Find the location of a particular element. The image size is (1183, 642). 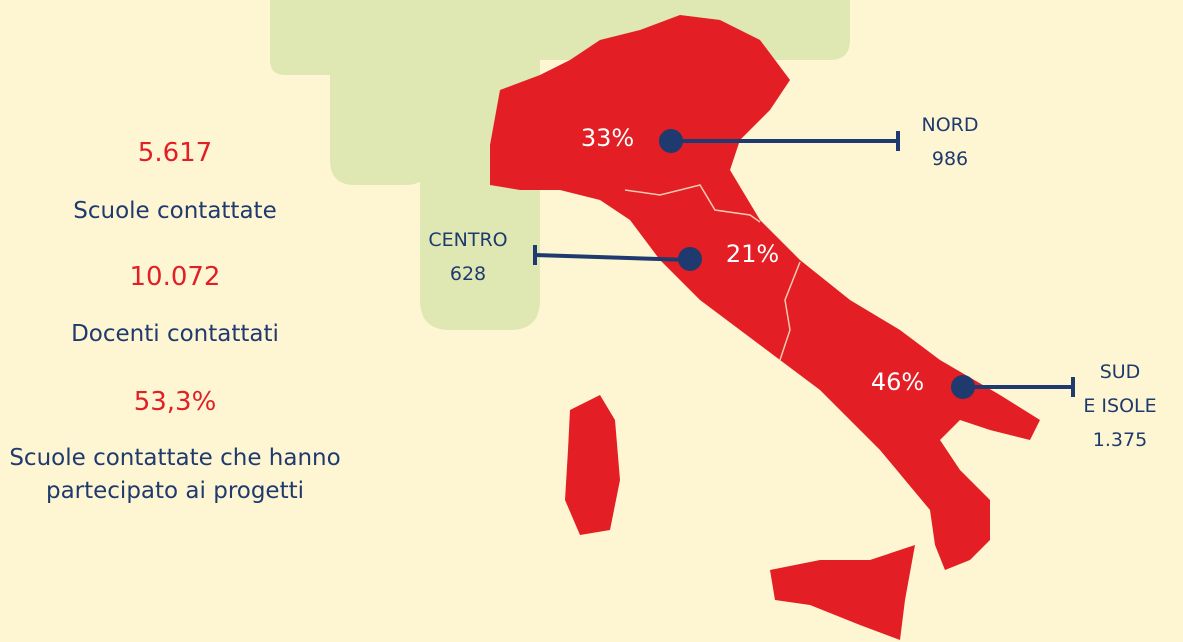

region-name: E ISOLE is located at coordinates (1120, 406).